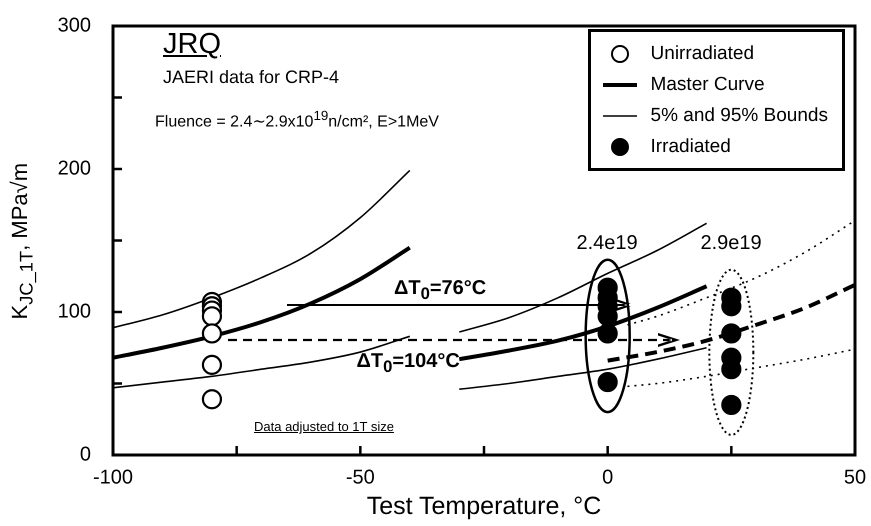 This screenshot has width=871, height=526. I want to click on legend-label: 5% and 95% Bounds, so click(739, 115).